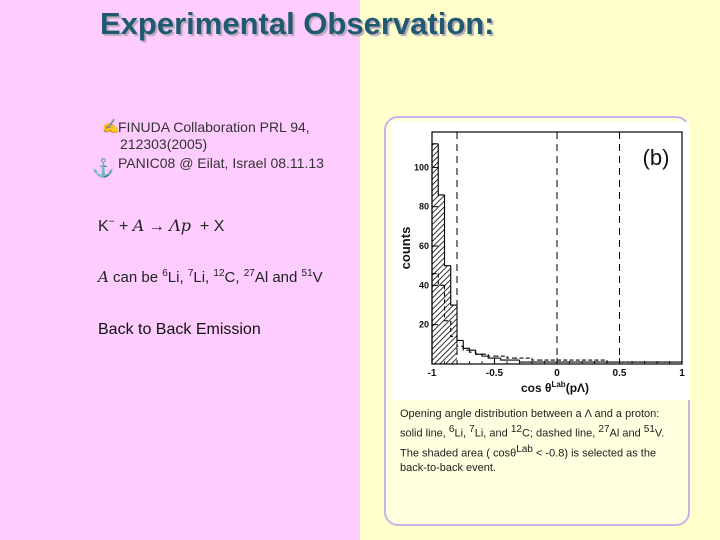 This screenshot has height=540, width=720. Describe the element at coordinates (424, 285) in the screenshot. I see `y-tick-label: 40` at that location.